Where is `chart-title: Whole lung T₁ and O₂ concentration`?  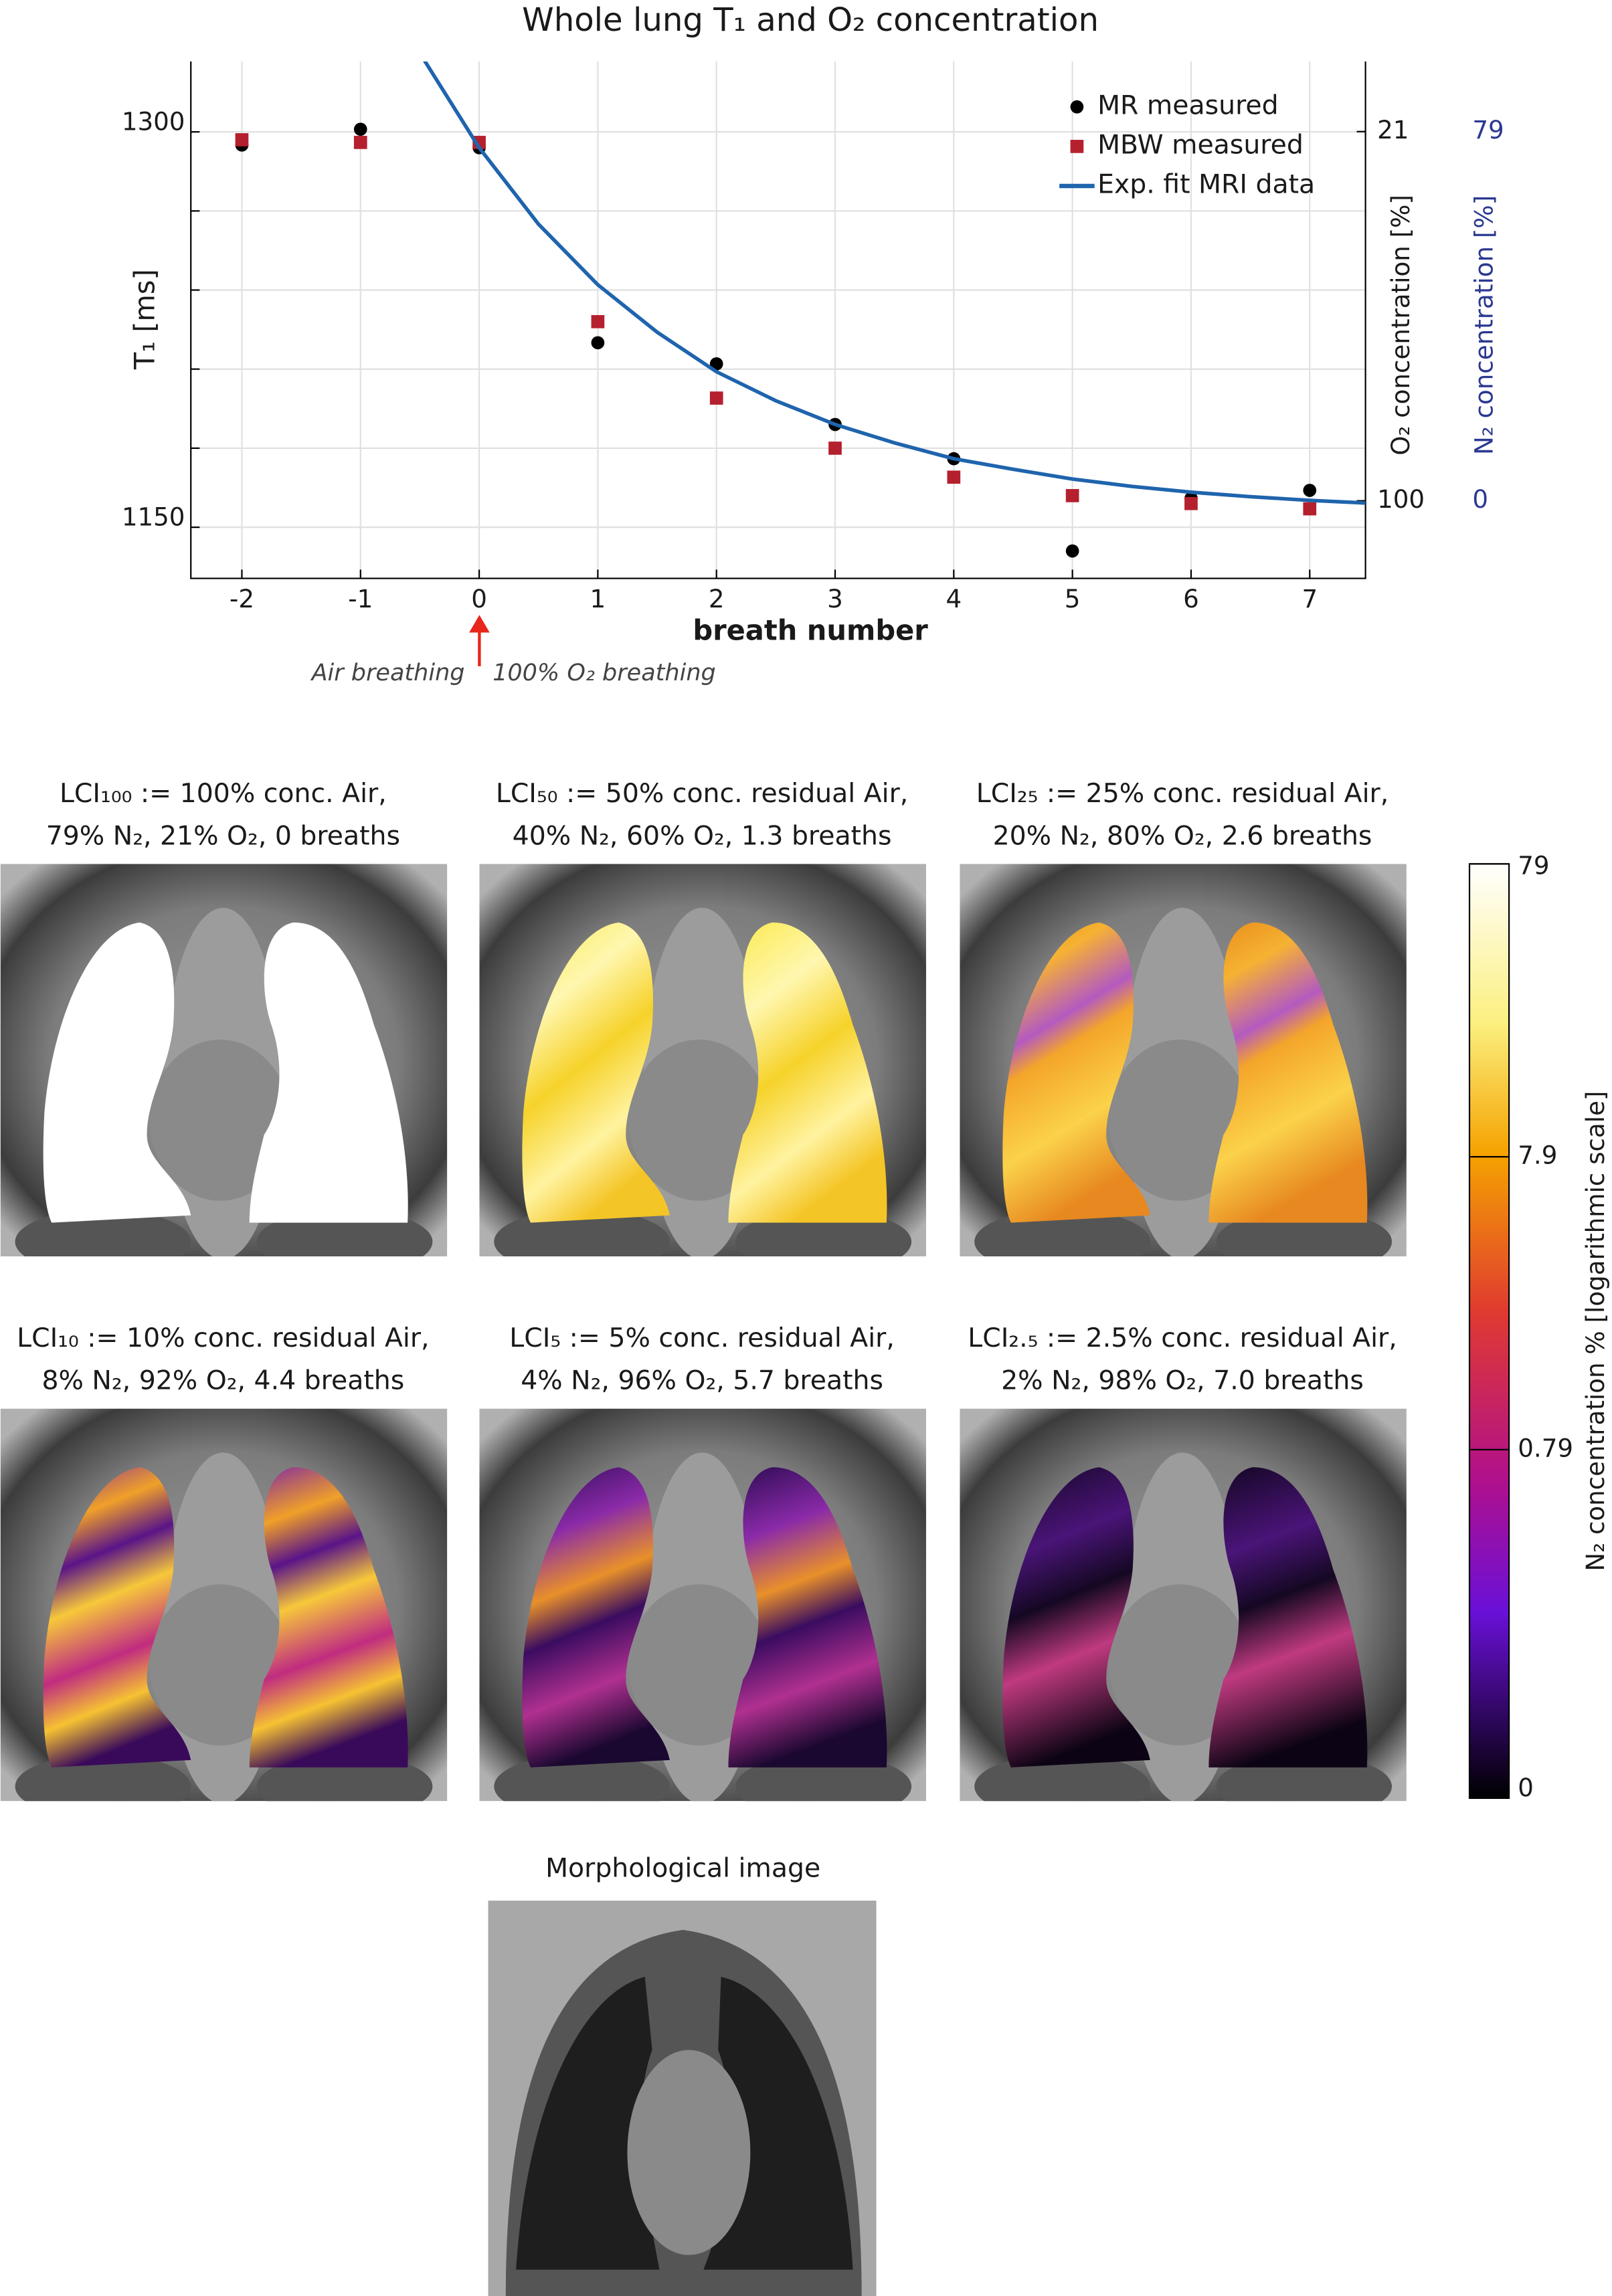 chart-title: Whole lung T₁ and O₂ concentration is located at coordinates (810, 20).